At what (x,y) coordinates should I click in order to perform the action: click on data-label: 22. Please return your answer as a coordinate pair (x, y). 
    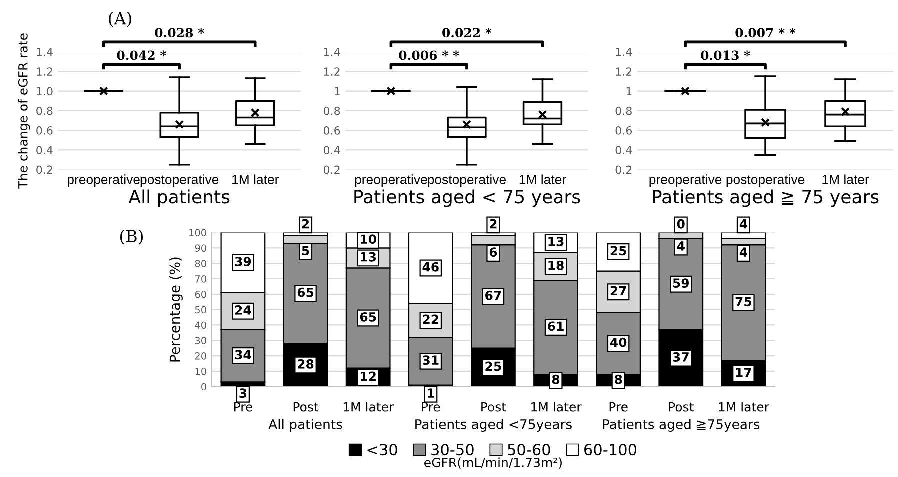
    Looking at the image, I should click on (430, 319).